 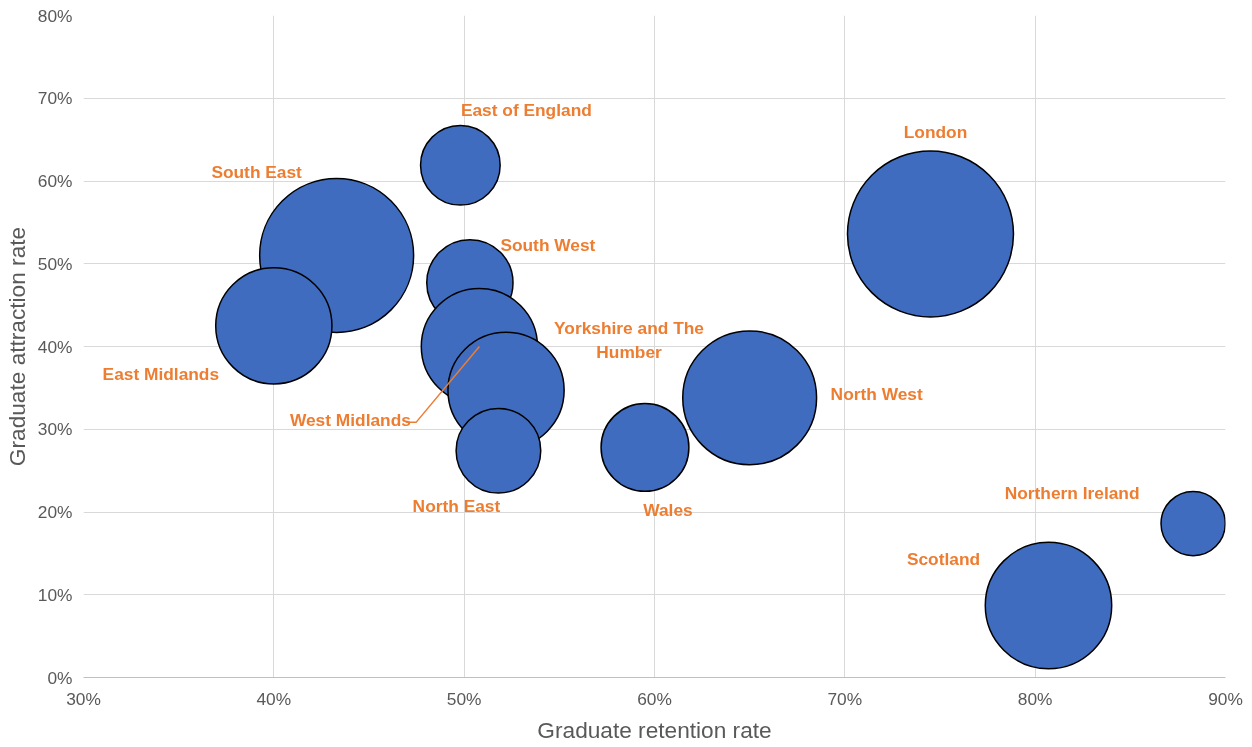 What do you see at coordinates (654, 729) in the screenshot?
I see `x-axis-title: Graduate retention rate` at bounding box center [654, 729].